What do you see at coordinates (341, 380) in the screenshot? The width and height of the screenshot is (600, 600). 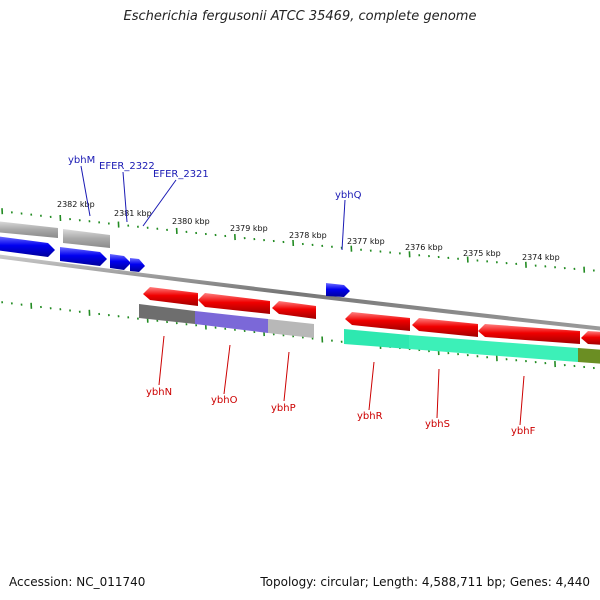 I see `reverse-leader-lines` at bounding box center [341, 380].